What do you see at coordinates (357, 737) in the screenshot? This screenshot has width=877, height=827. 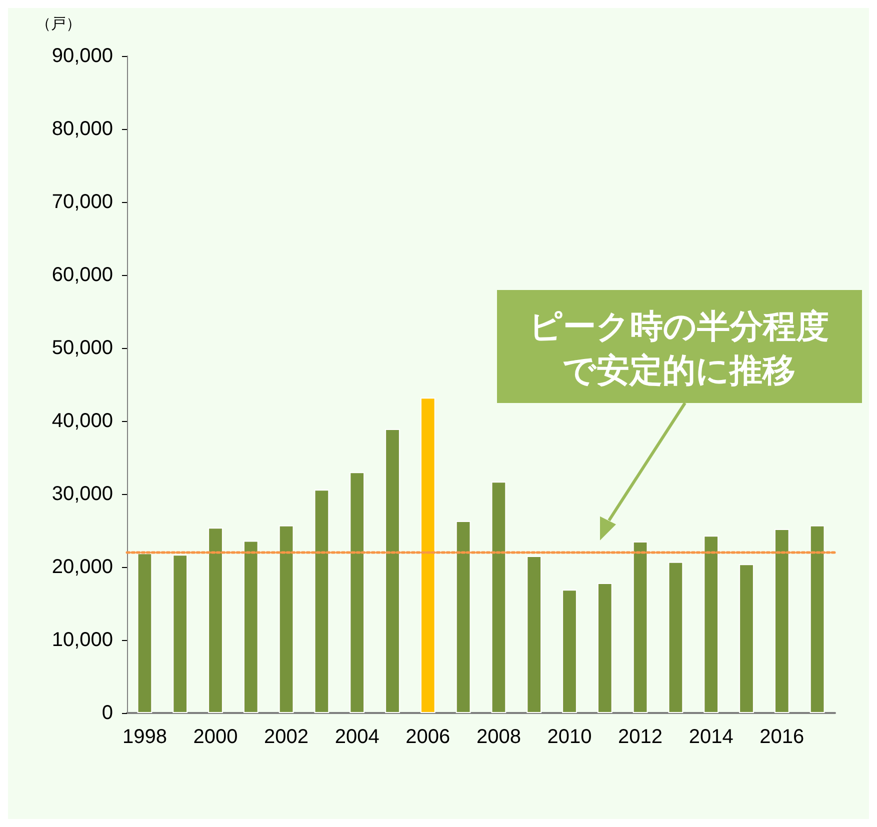 I see `x-tick-label: 2004` at bounding box center [357, 737].